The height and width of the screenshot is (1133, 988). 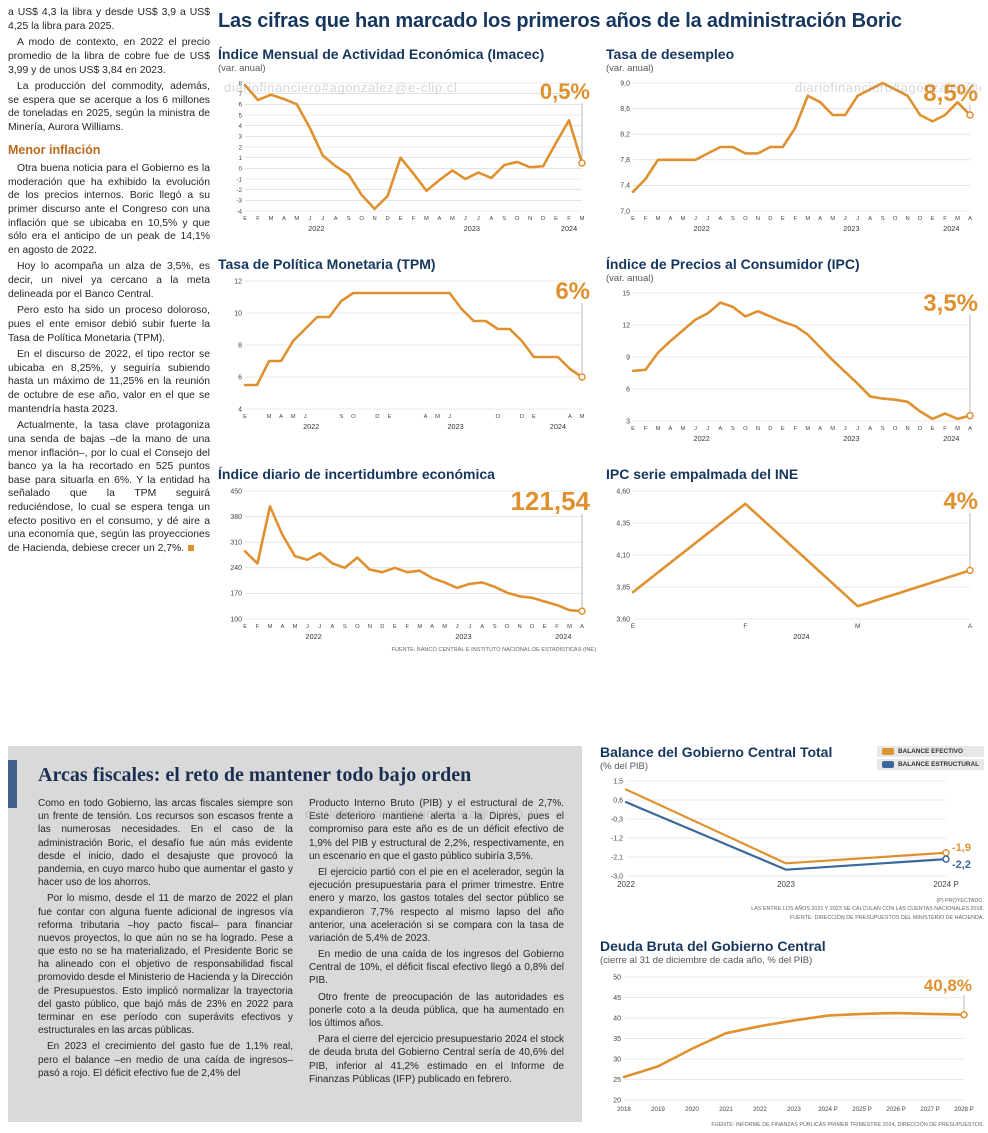 I want to click on svg-text: -2, so click(x=240, y=191).